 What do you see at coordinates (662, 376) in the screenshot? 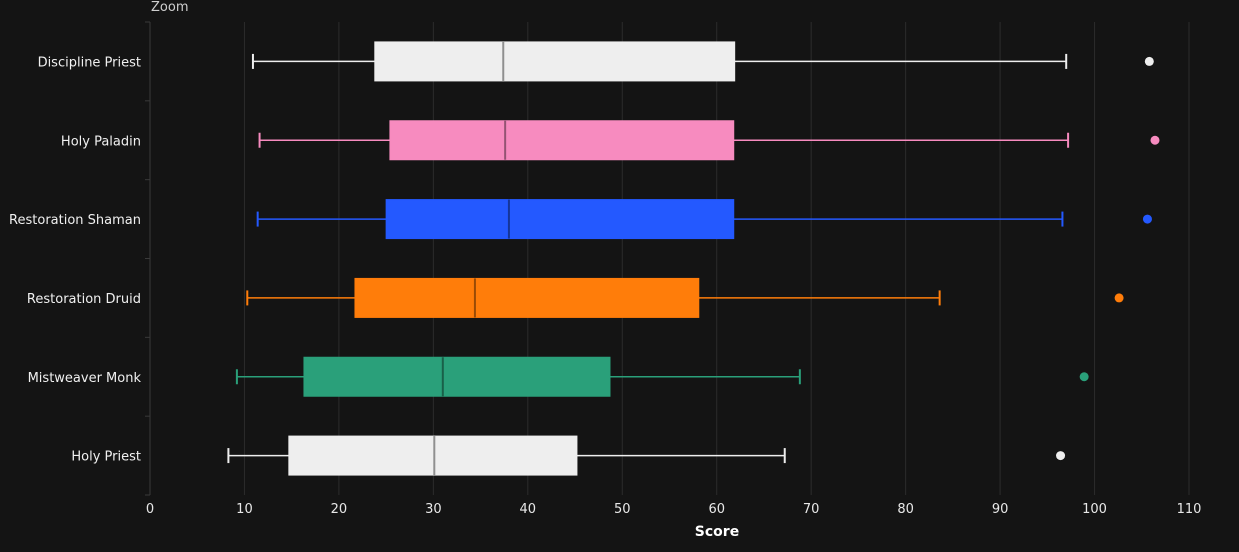
I see `box-group-mistweaver-monk` at bounding box center [662, 376].